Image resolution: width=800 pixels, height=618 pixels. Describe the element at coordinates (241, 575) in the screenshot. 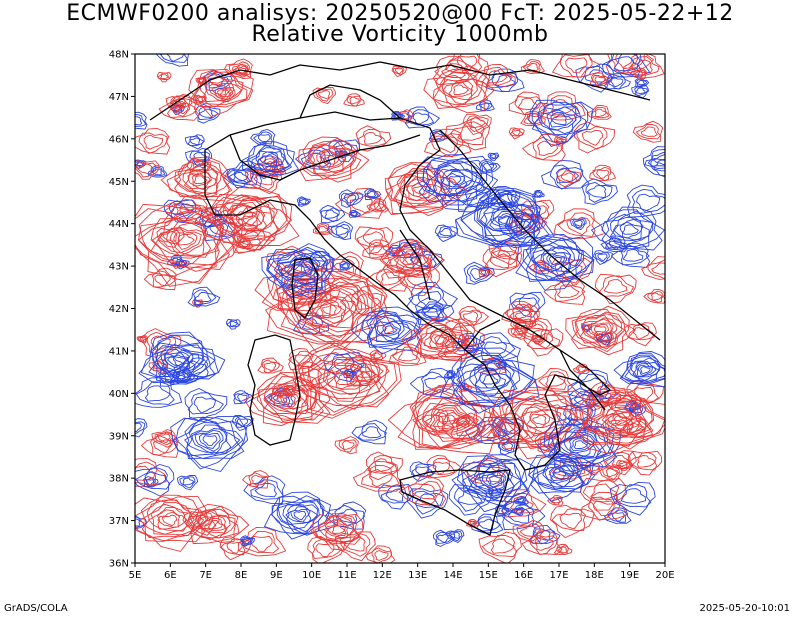

I see `lon-tick-label: 8E` at that location.